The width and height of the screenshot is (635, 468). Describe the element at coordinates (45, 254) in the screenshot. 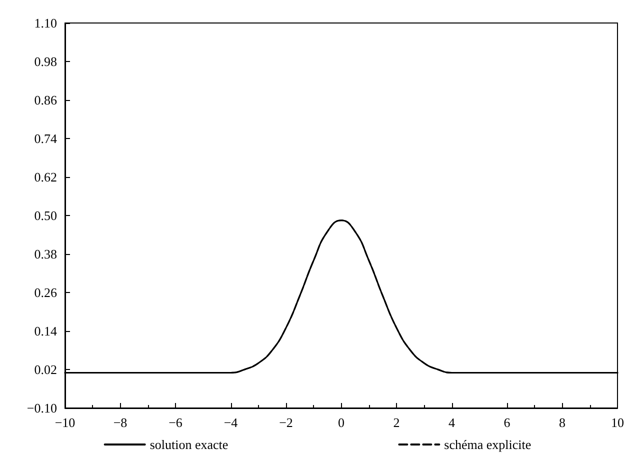

I see `y-tick-label: 0.38` at that location.